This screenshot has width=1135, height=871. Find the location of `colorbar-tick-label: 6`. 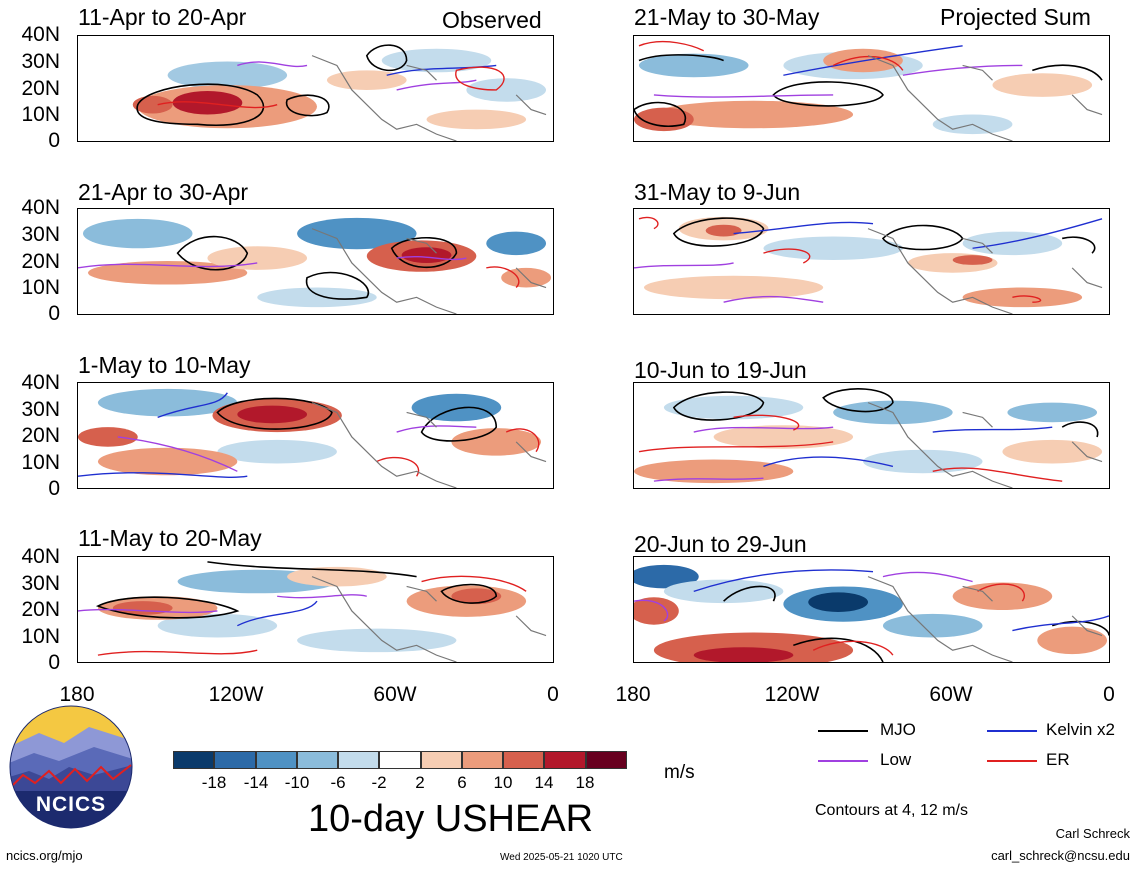

colorbar-tick-label: 6 is located at coordinates (462, 782).